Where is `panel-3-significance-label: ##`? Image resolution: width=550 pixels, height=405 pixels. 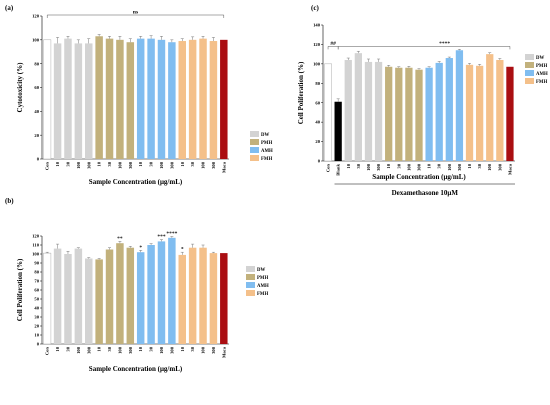 panel-3-significance-label: ## is located at coordinates (333, 44).